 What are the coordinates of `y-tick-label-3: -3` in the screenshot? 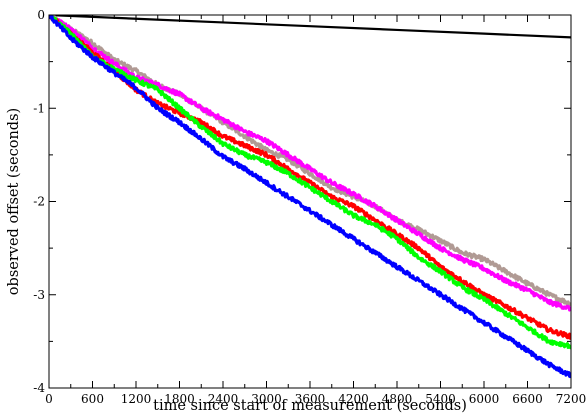 It's located at (39, 295).